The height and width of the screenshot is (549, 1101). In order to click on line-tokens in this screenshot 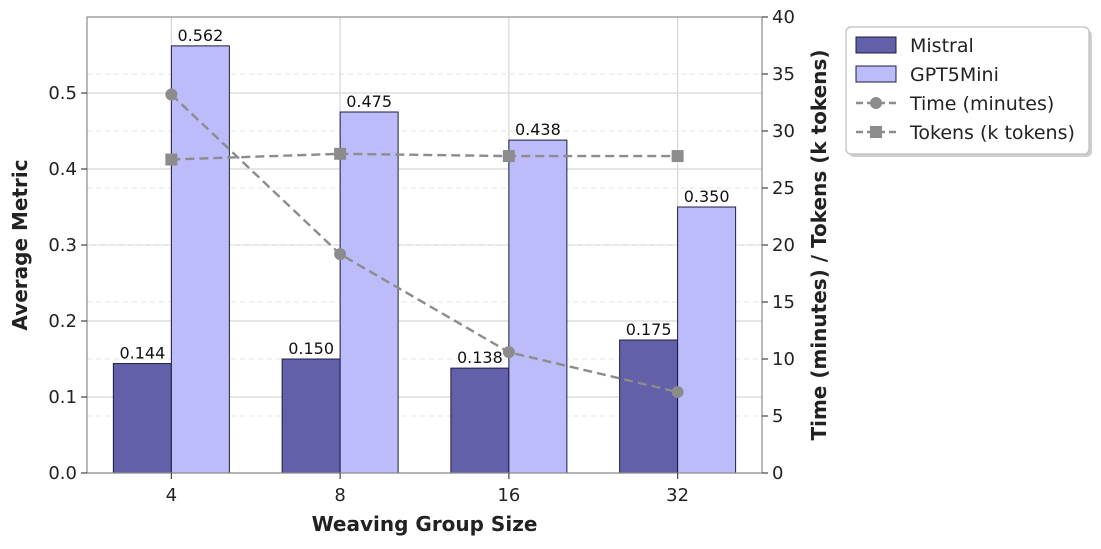, I will do `click(424, 156)`.